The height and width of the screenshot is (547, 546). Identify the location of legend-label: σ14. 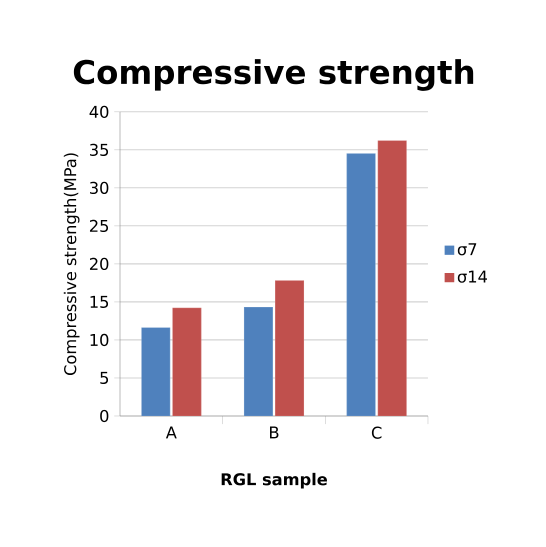
(473, 276).